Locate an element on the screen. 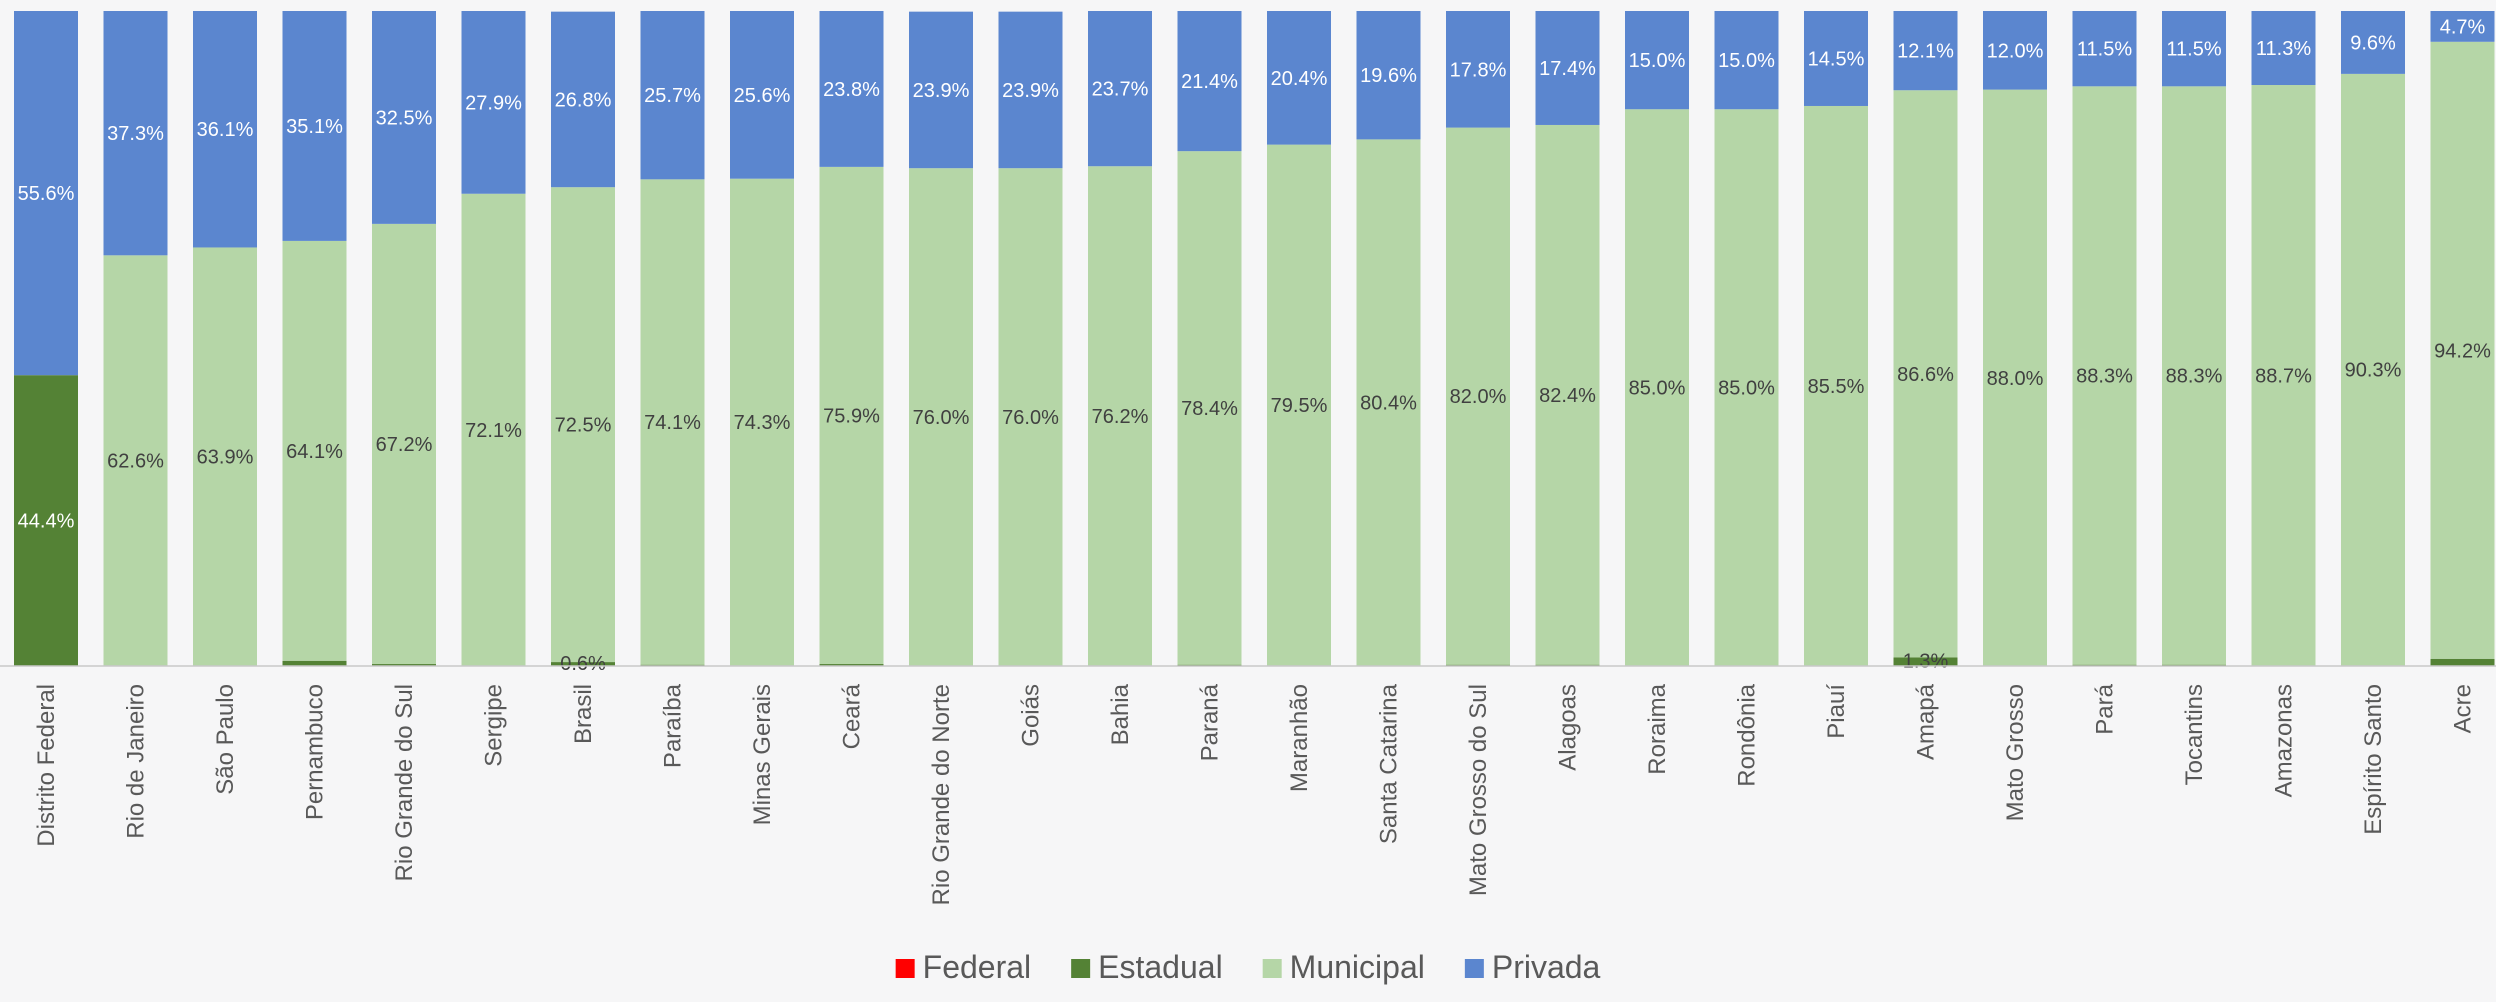 This screenshot has height=1002, width=2496. bar-segment-municipal-parana is located at coordinates (1209, 408).